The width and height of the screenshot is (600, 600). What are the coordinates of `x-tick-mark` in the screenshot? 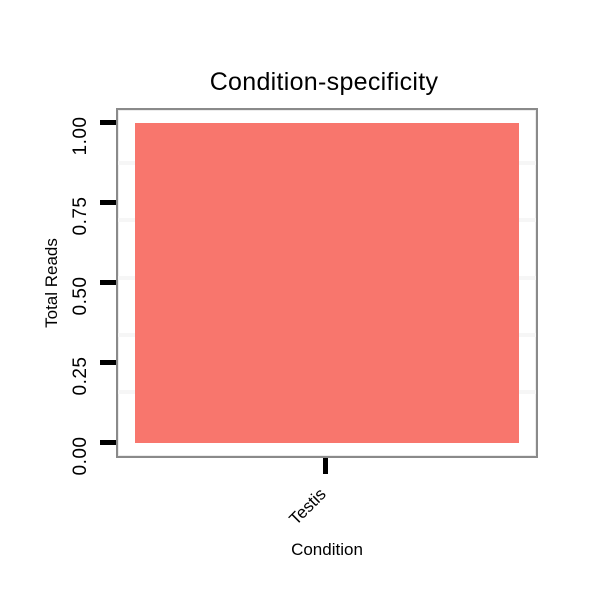 It's located at (325, 466).